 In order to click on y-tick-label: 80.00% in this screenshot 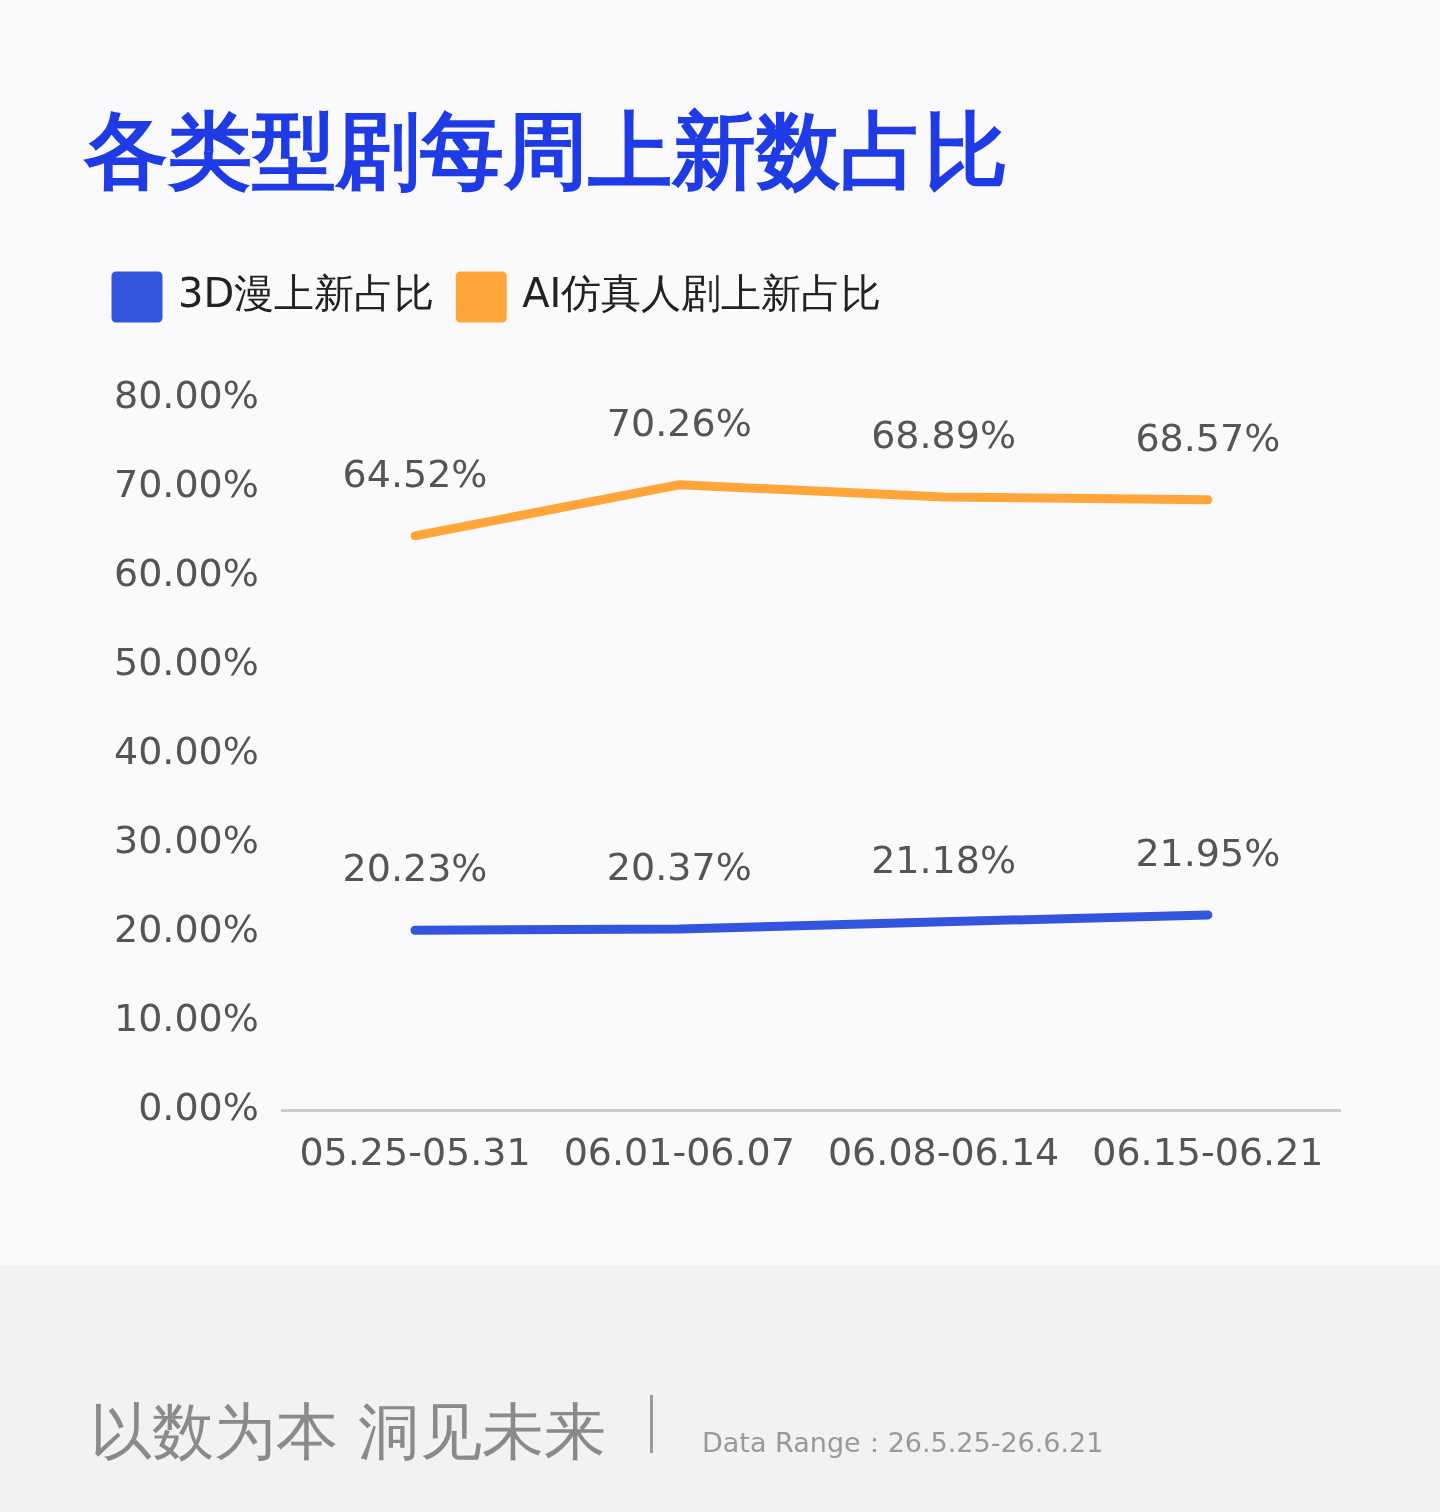, I will do `click(186, 394)`.